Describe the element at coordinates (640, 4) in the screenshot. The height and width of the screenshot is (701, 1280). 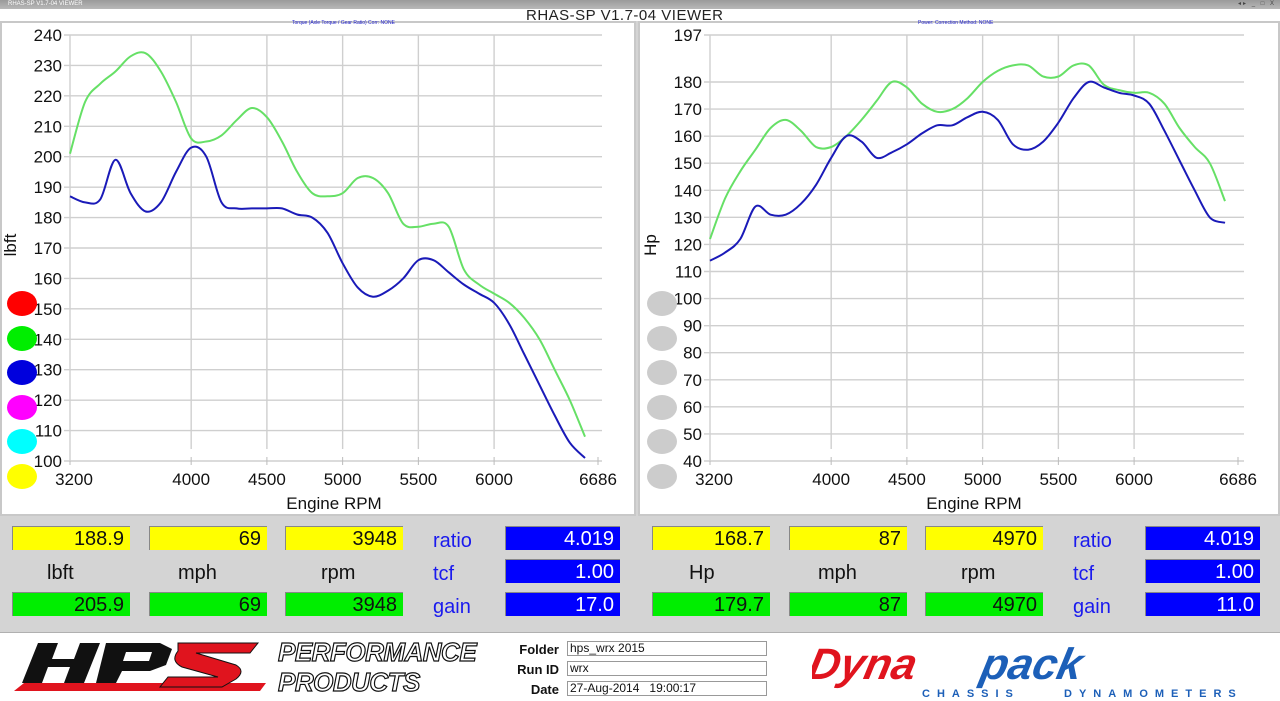
I see `window-titlebar: RHAS-SP V1.7-04 VIEWER ◂▸ _ □ X` at that location.